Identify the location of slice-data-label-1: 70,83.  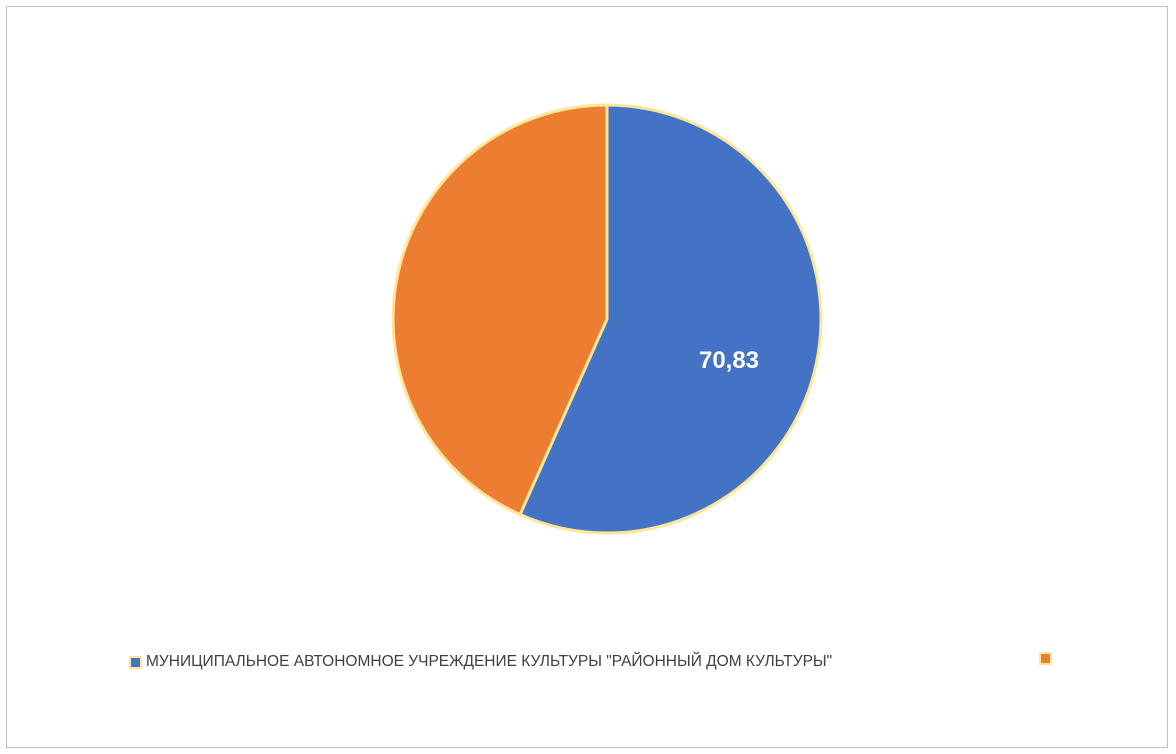
(729, 360).